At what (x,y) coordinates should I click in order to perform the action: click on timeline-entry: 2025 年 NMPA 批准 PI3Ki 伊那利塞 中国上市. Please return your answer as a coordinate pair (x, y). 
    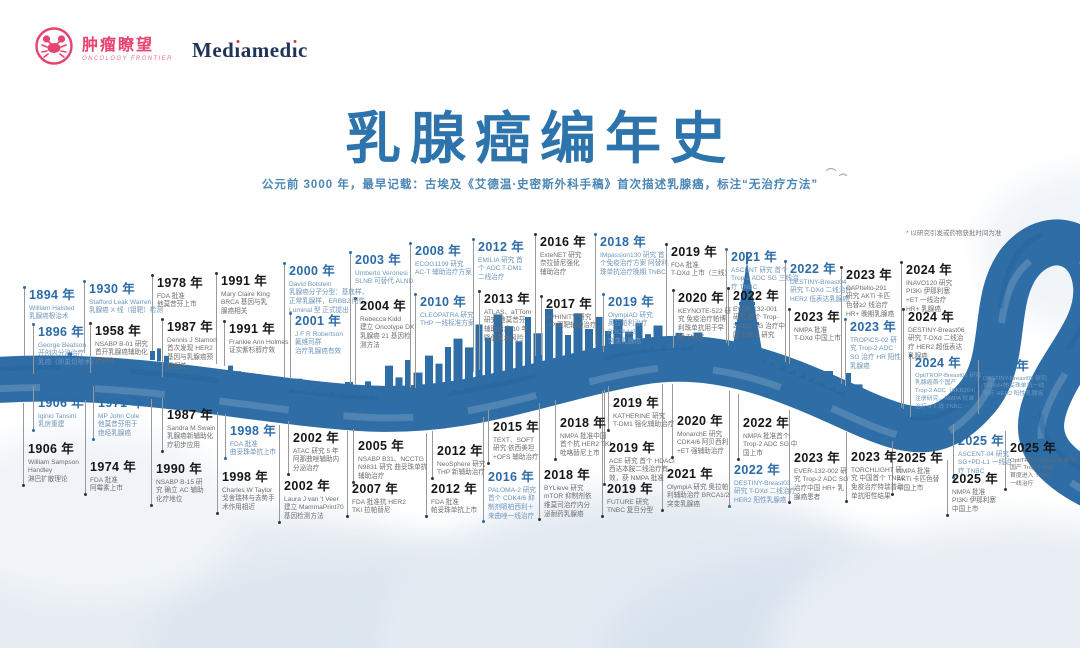
    Looking at the image, I should click on (975, 491).